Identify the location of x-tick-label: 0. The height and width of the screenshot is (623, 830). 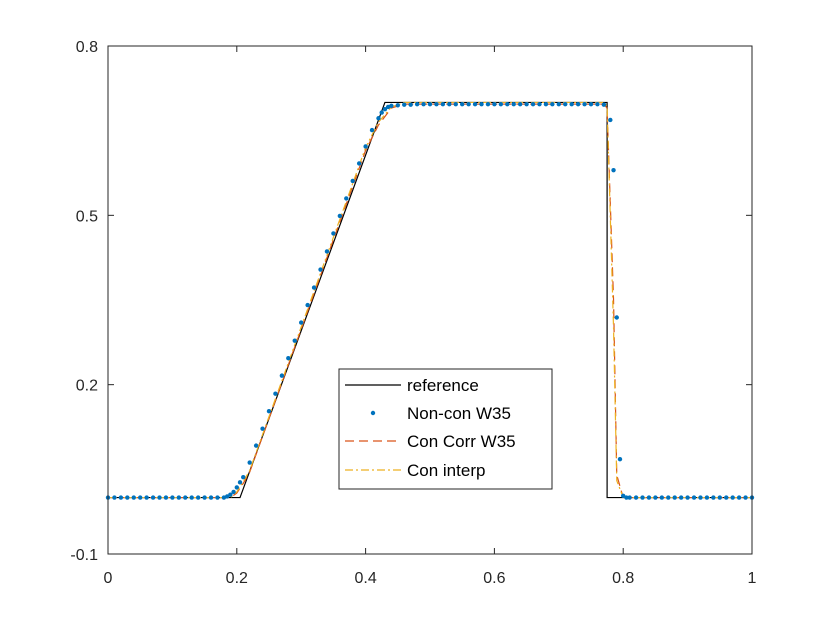
(108, 578).